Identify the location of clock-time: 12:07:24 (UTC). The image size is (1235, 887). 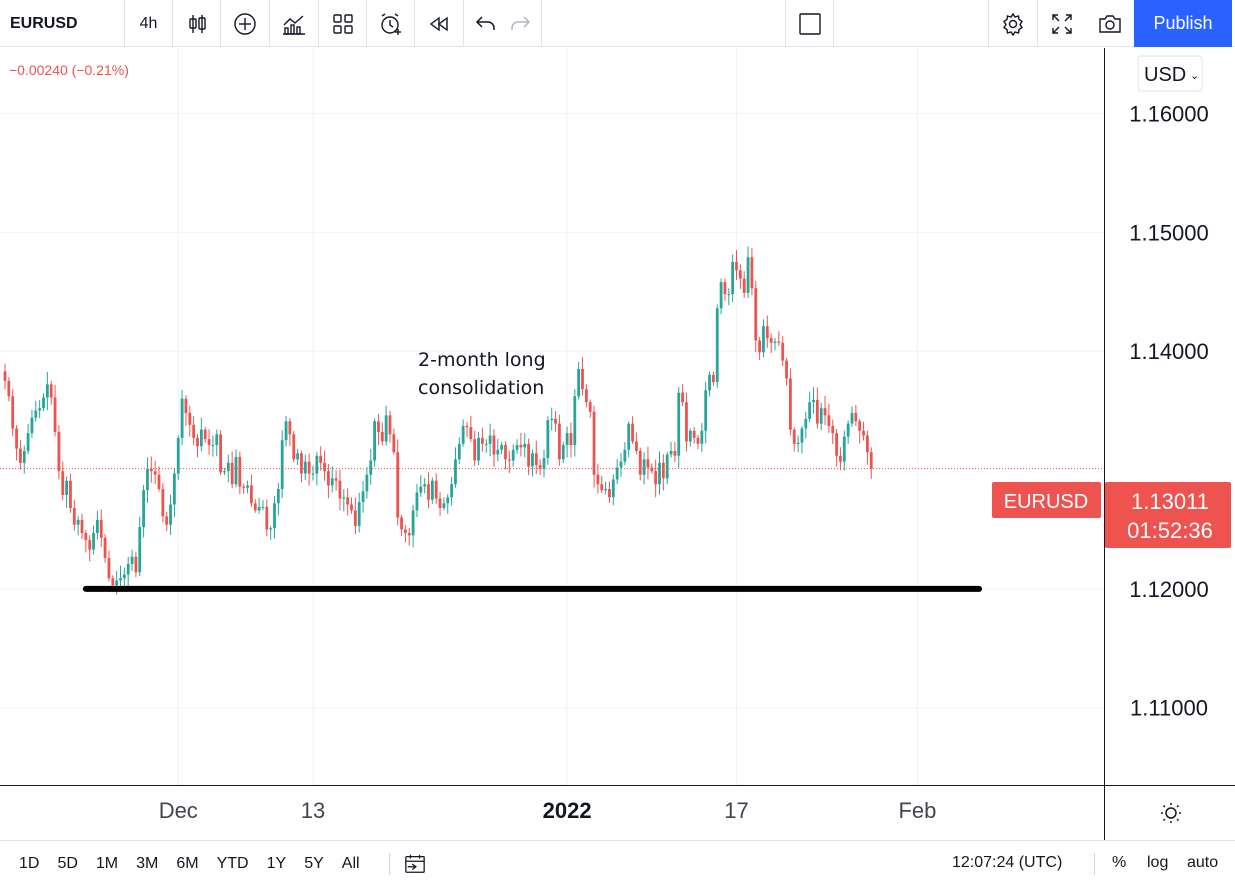
(1007, 862).